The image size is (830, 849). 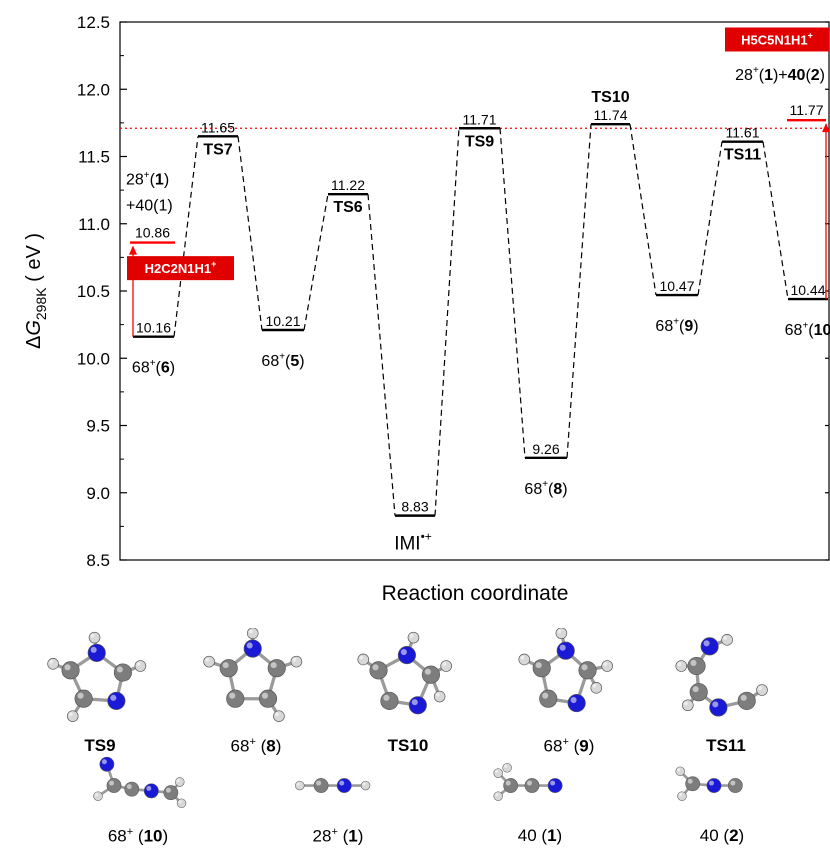 What do you see at coordinates (138, 836) in the screenshot?
I see `structure-label-i10: 68+ (10)` at bounding box center [138, 836].